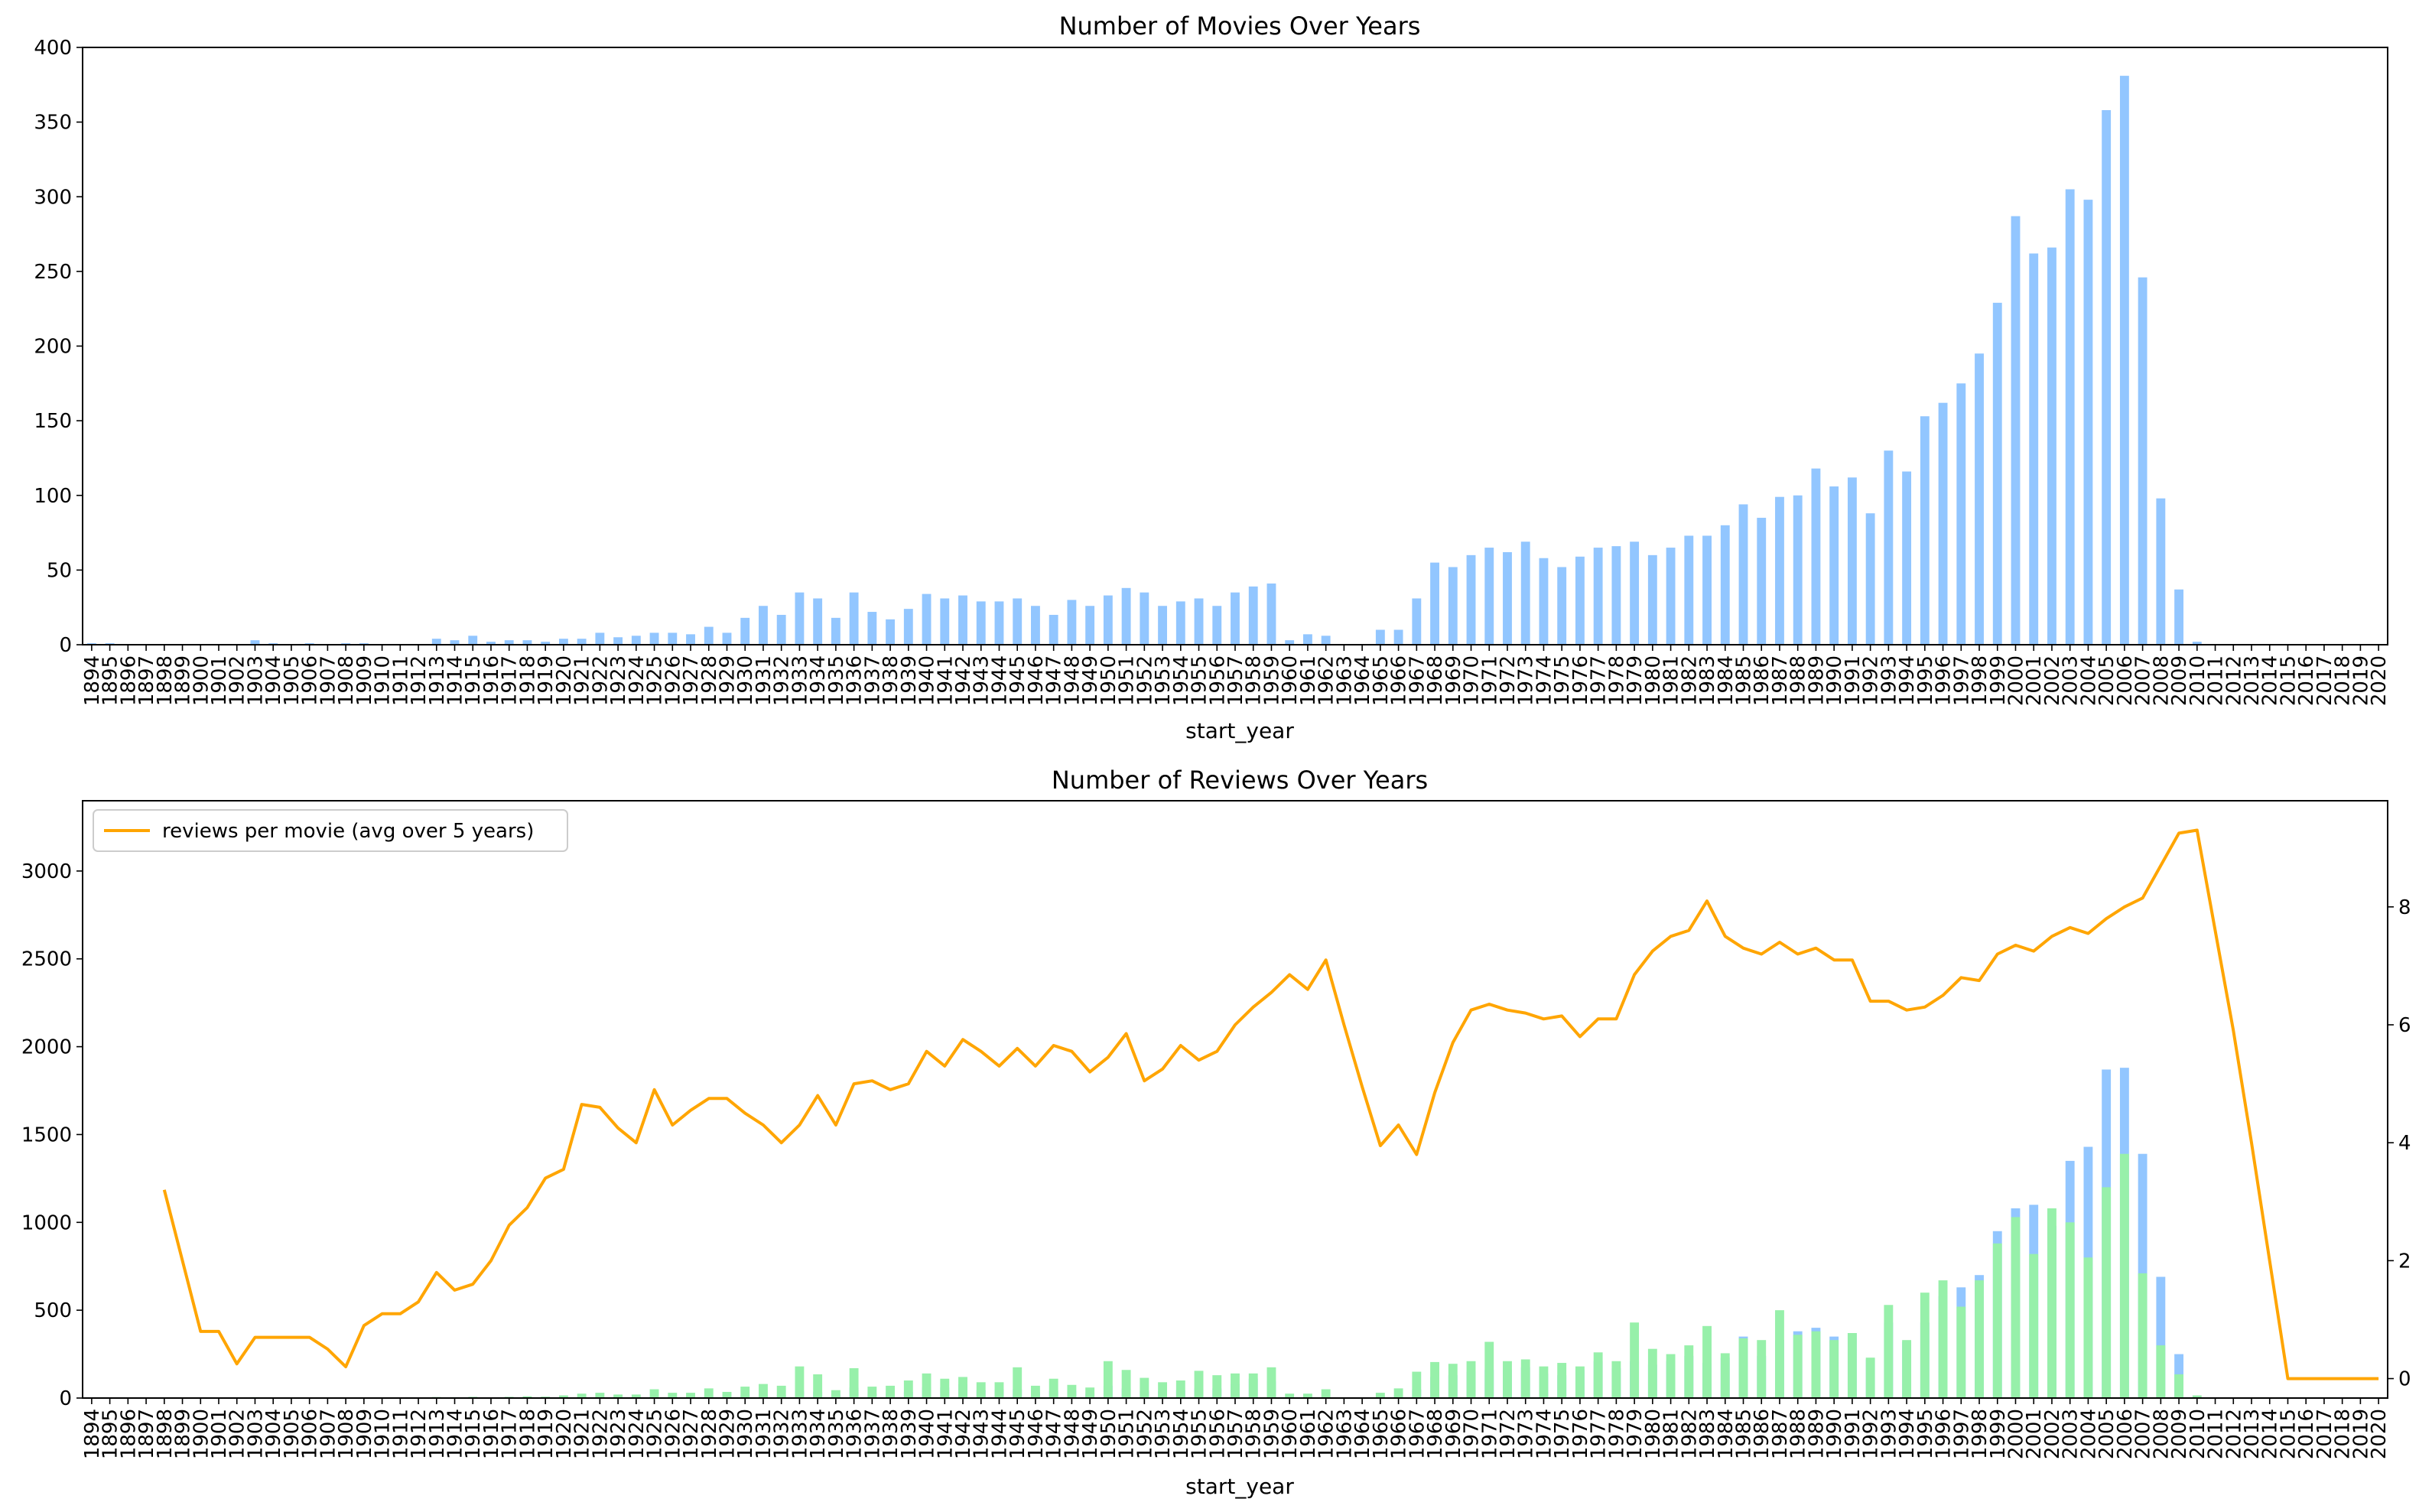 The width and height of the screenshot is (2432, 1512). What do you see at coordinates (710, 680) in the screenshot?
I see `x-tick-label: 1928` at bounding box center [710, 680].